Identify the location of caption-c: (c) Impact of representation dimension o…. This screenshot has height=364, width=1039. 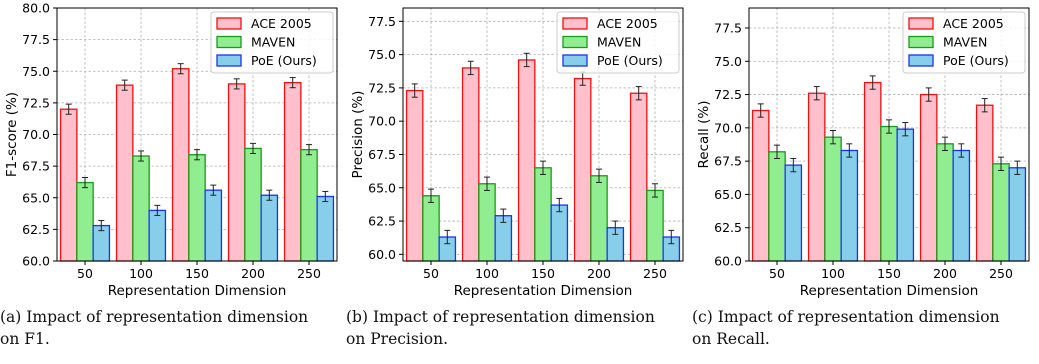
(846, 328).